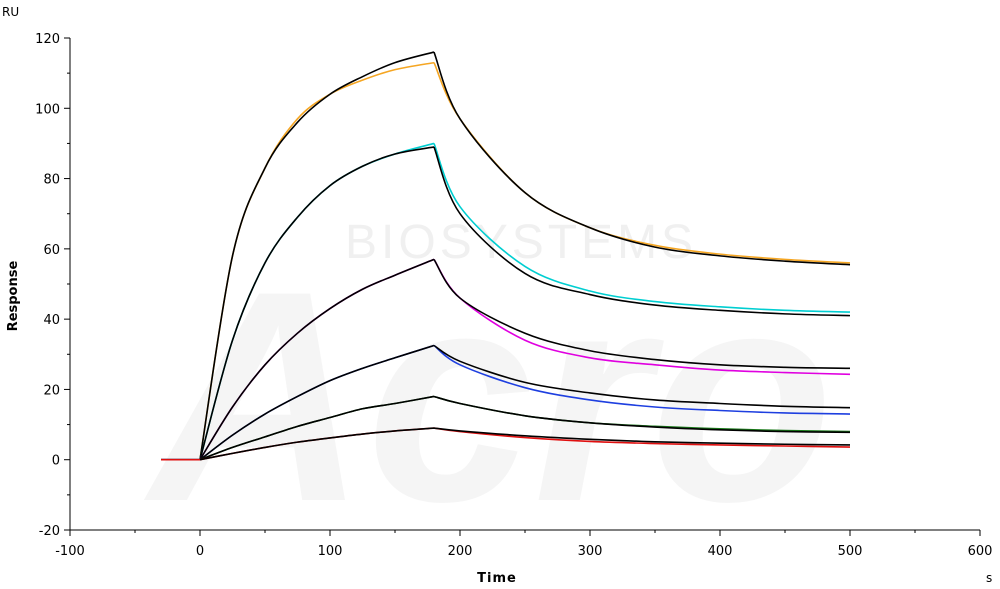  I want to click on x-tick-label: 600, so click(980, 551).